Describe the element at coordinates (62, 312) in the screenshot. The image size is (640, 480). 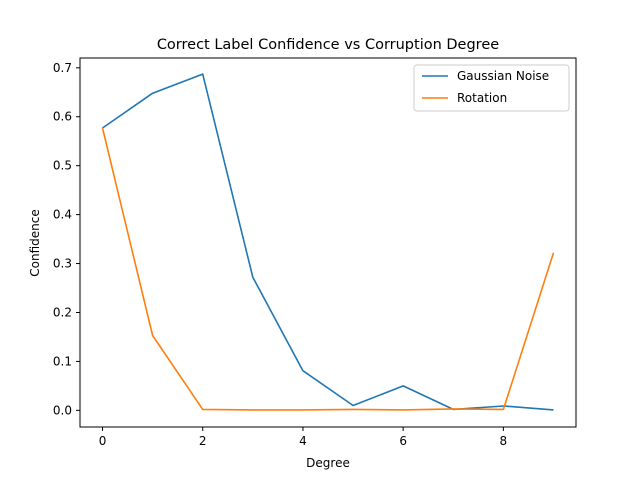
I see `y-tick-label: 0.2` at that location.